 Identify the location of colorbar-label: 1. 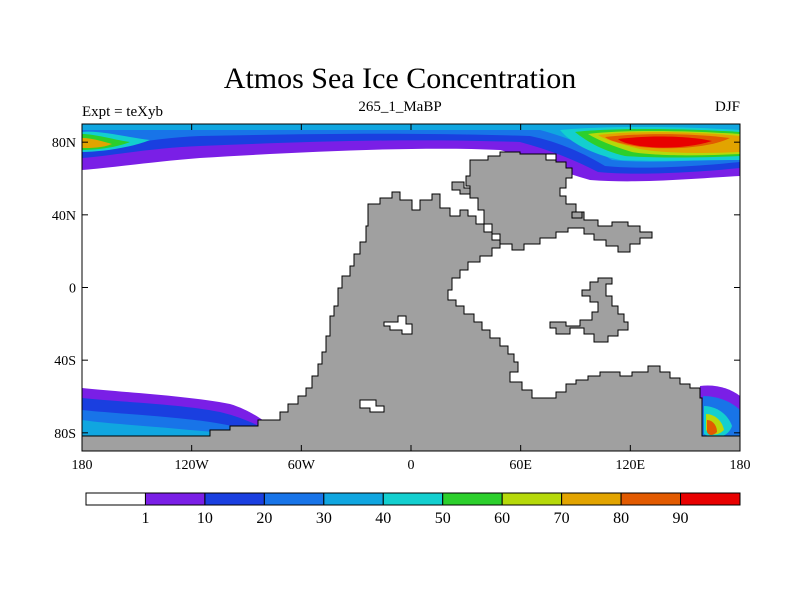
(145, 518).